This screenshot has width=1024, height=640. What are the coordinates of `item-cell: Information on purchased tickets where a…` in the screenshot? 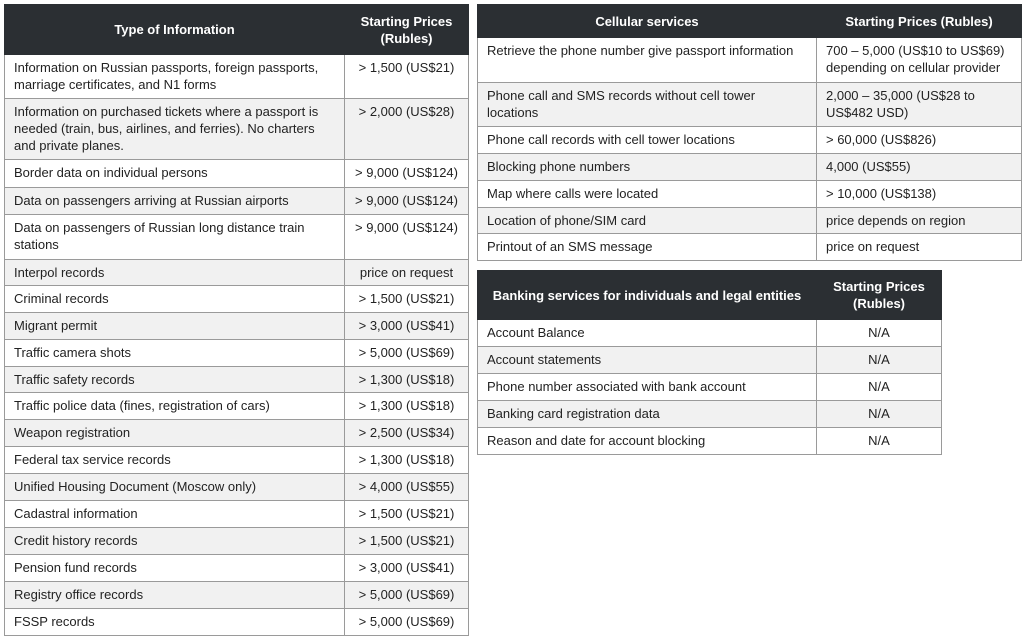 It's located at (174, 129).